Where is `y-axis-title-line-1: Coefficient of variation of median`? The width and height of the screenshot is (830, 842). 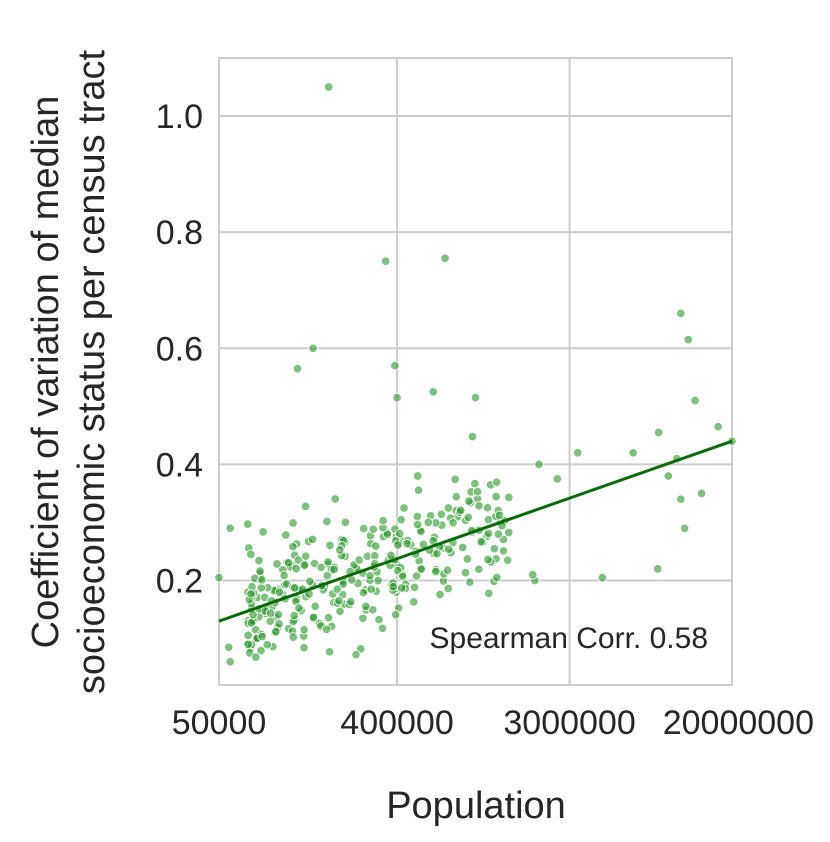
y-axis-title-line-1: Coefficient of variation of median is located at coordinates (46, 372).